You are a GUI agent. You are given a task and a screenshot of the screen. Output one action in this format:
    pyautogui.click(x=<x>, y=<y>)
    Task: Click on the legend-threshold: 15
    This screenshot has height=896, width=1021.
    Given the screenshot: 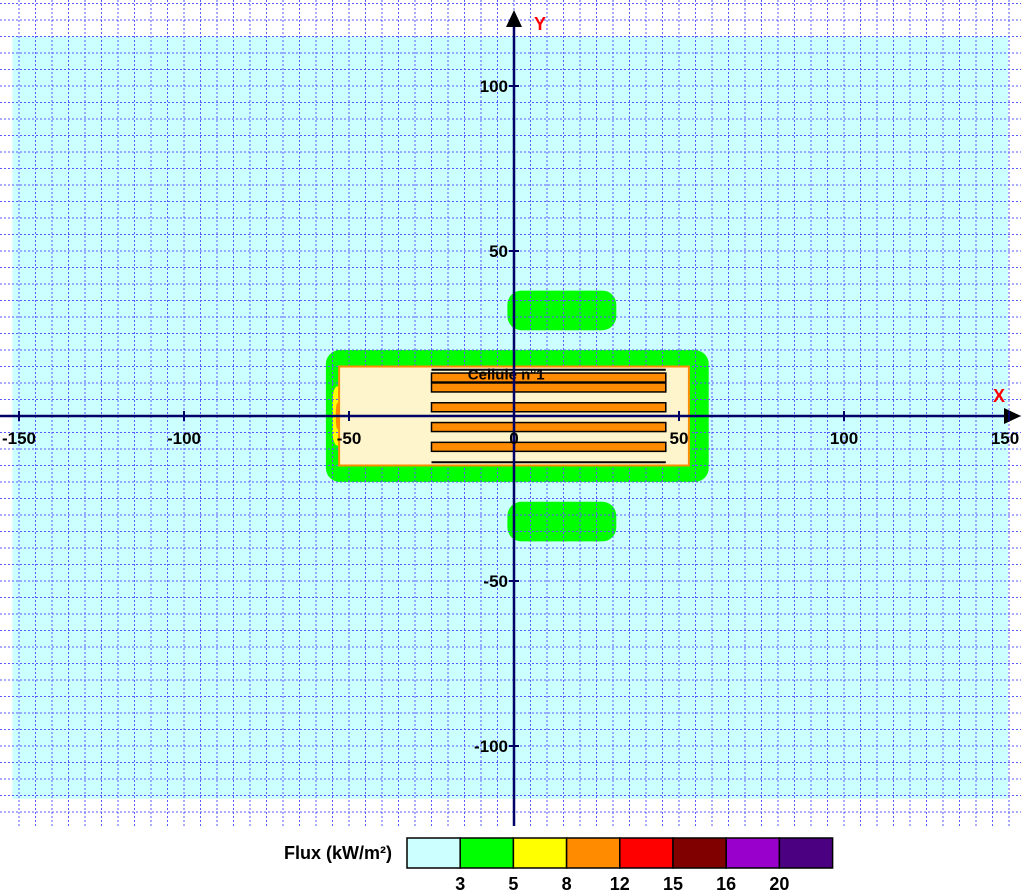 What is the action you would take?
    pyautogui.click(x=673, y=884)
    